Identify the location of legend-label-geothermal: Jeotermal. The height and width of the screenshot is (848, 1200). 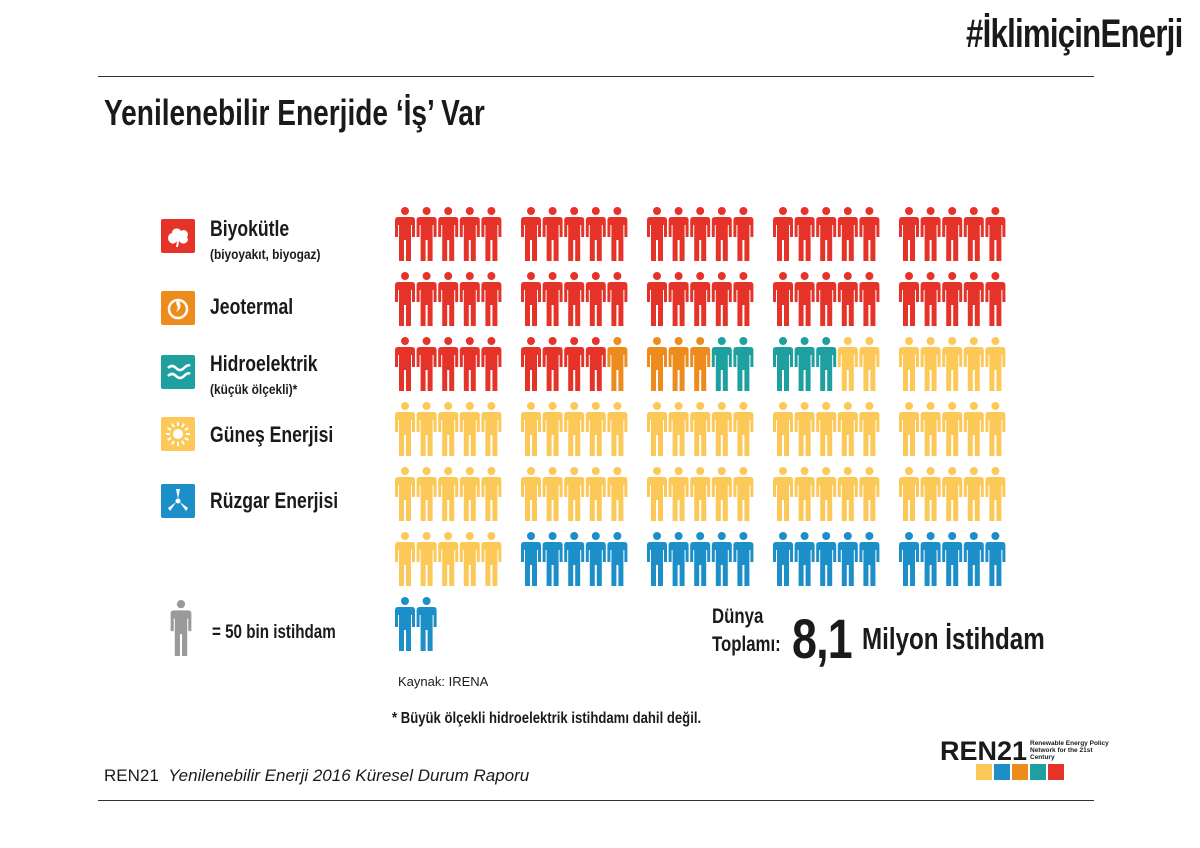
(252, 306).